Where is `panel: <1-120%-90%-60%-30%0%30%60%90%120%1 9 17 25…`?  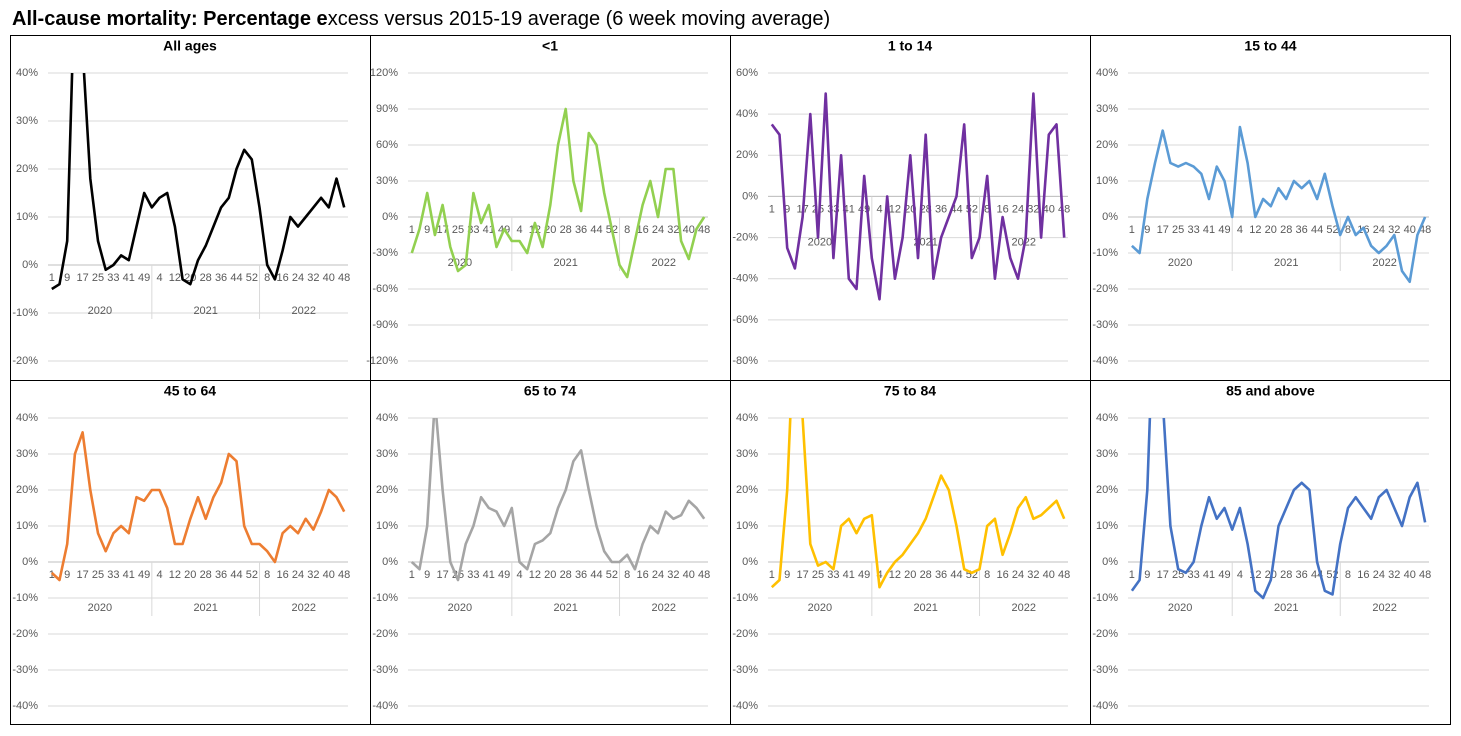 panel: <1-120%-90%-60%-30%0%30%60%90%120%1 9 17 25… is located at coordinates (538, 207).